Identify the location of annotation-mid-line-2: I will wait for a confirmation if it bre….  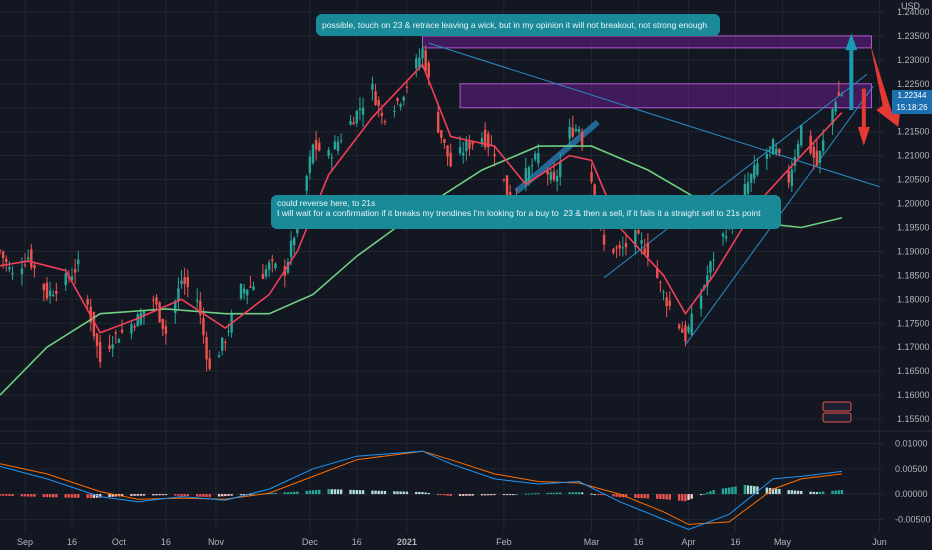
(519, 213).